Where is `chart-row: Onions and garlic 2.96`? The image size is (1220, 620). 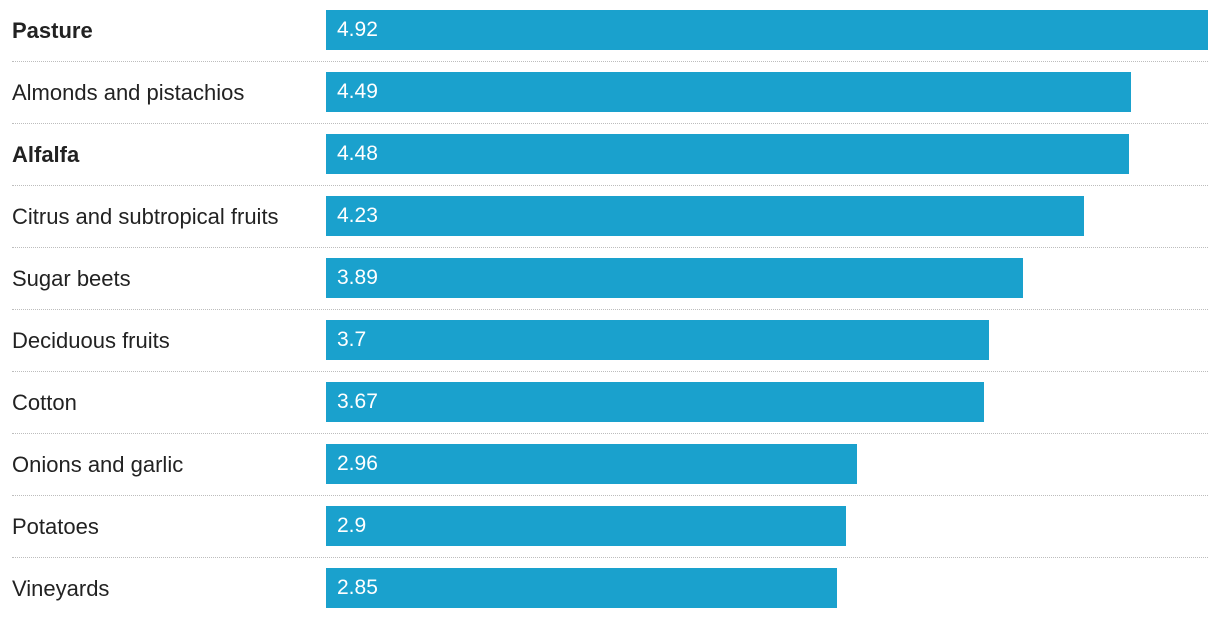
chart-row: Onions and garlic 2.96 is located at coordinates (604, 465).